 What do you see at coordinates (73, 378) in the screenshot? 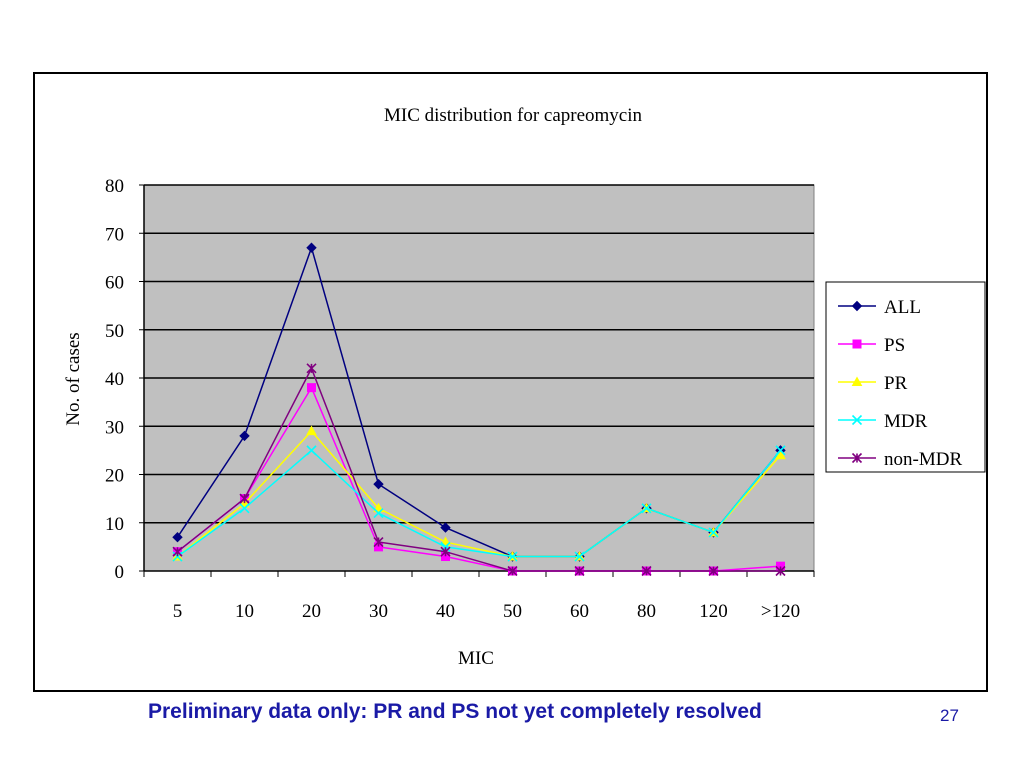
I see `y-axis-label: No. of cases` at bounding box center [73, 378].